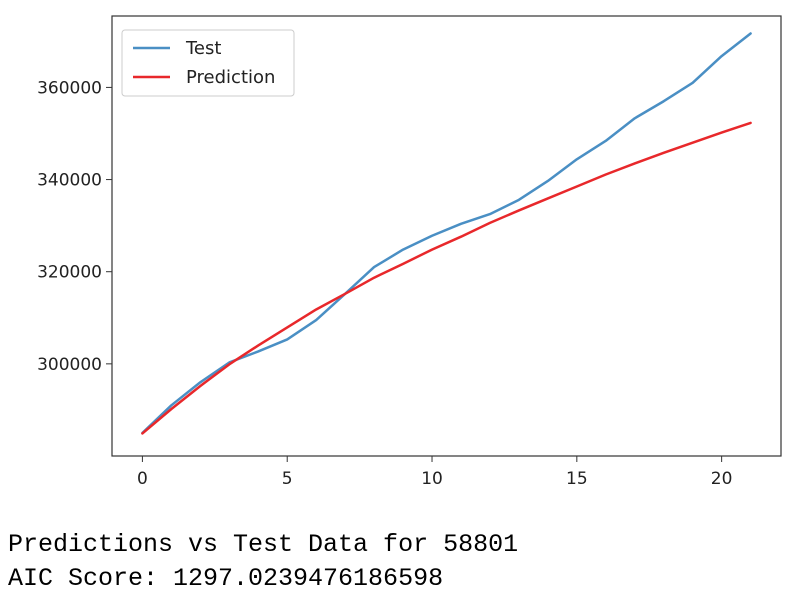 The width and height of the screenshot is (804, 610). What do you see at coordinates (69, 181) in the screenshot?
I see `y-tick-label: 340000` at bounding box center [69, 181].